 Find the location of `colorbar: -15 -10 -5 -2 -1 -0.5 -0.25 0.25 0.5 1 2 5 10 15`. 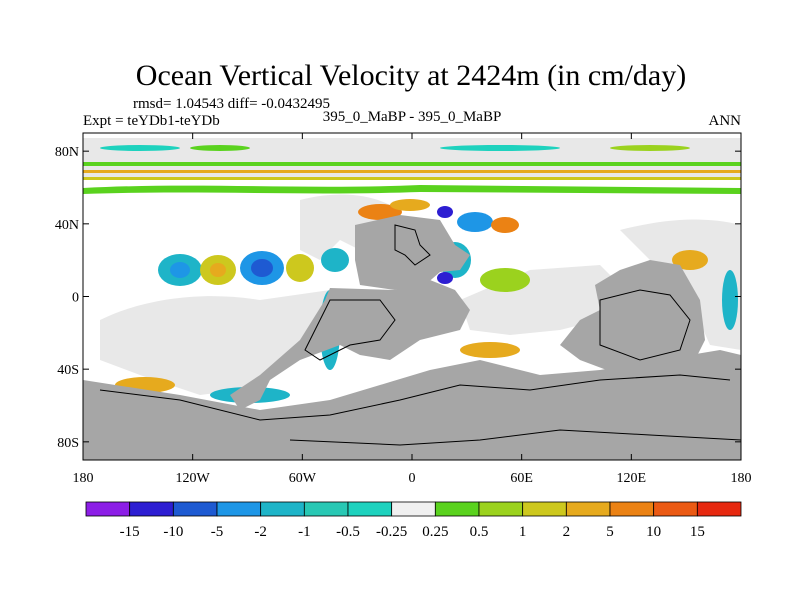

colorbar: -15 -10 -5 -2 -1 -0.5 -0.25 0.25 0.5 1 2 5 10 15 is located at coordinates (413, 520).